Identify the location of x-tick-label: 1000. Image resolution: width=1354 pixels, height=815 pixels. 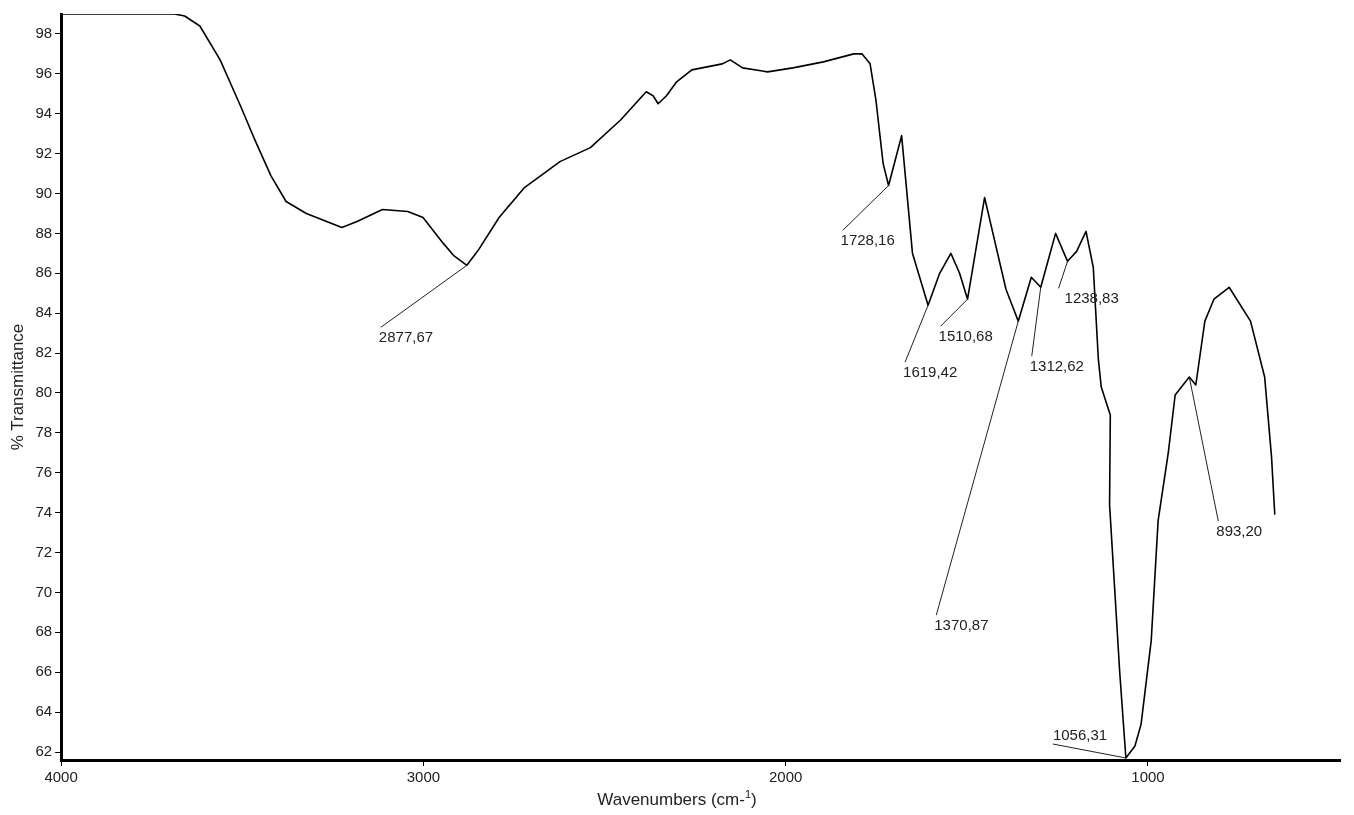
(1148, 777).